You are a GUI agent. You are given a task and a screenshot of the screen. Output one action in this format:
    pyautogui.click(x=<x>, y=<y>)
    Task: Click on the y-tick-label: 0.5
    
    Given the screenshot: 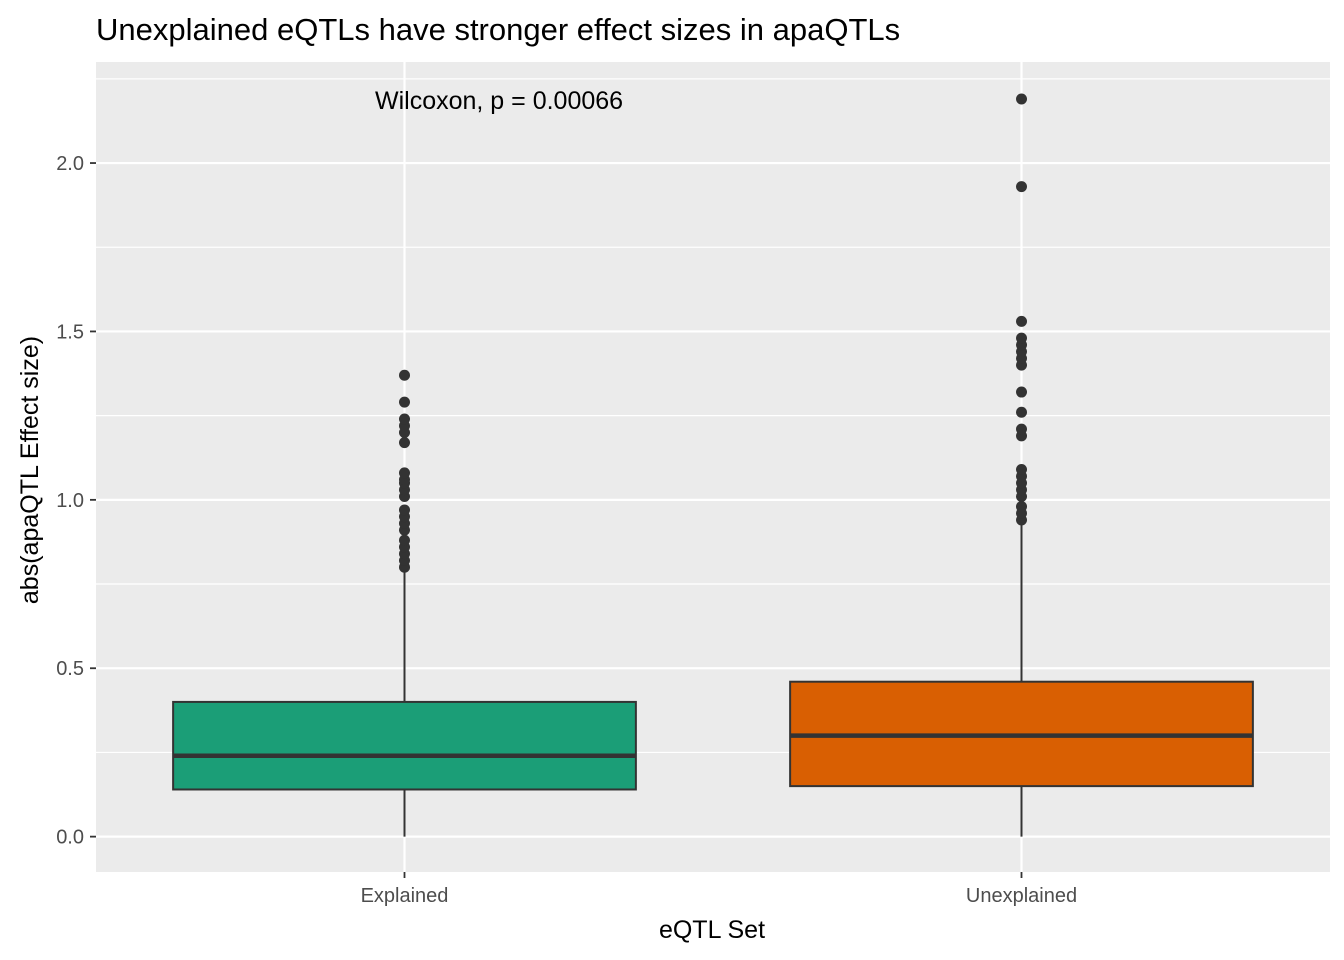 What is the action you would take?
    pyautogui.click(x=70, y=669)
    